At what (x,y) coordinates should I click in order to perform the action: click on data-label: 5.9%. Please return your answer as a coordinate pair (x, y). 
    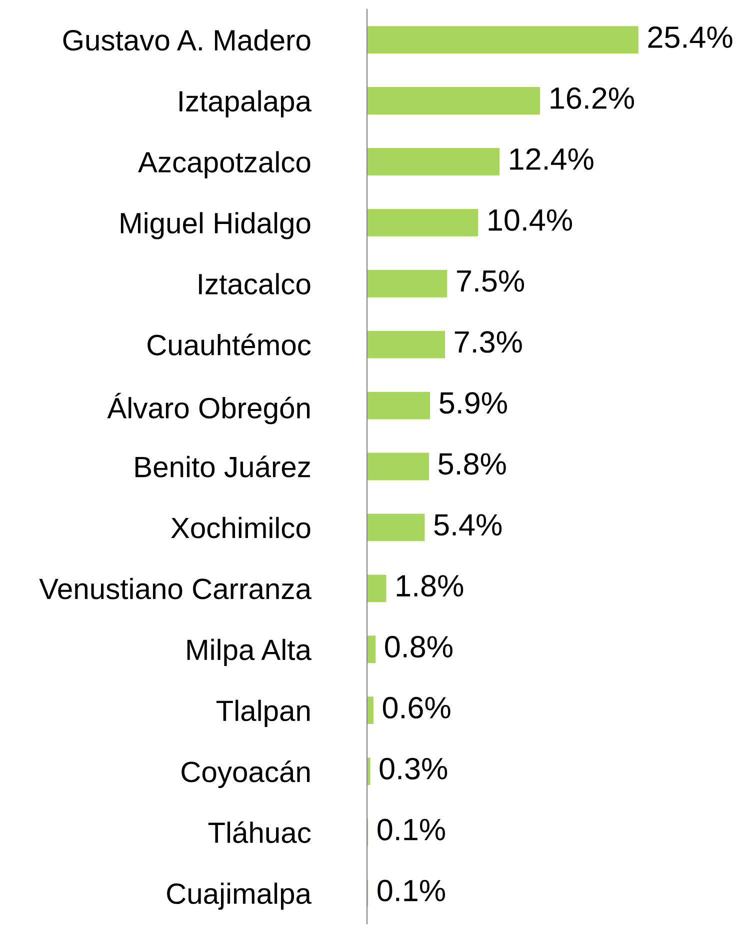
    Looking at the image, I should click on (473, 403).